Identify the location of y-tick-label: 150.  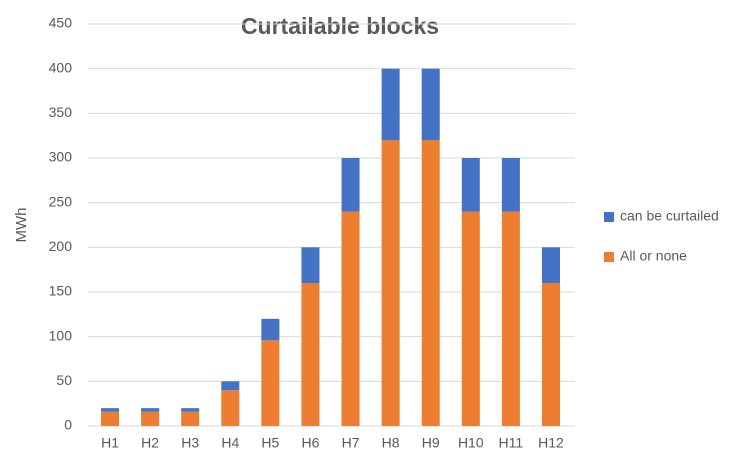
(61, 291).